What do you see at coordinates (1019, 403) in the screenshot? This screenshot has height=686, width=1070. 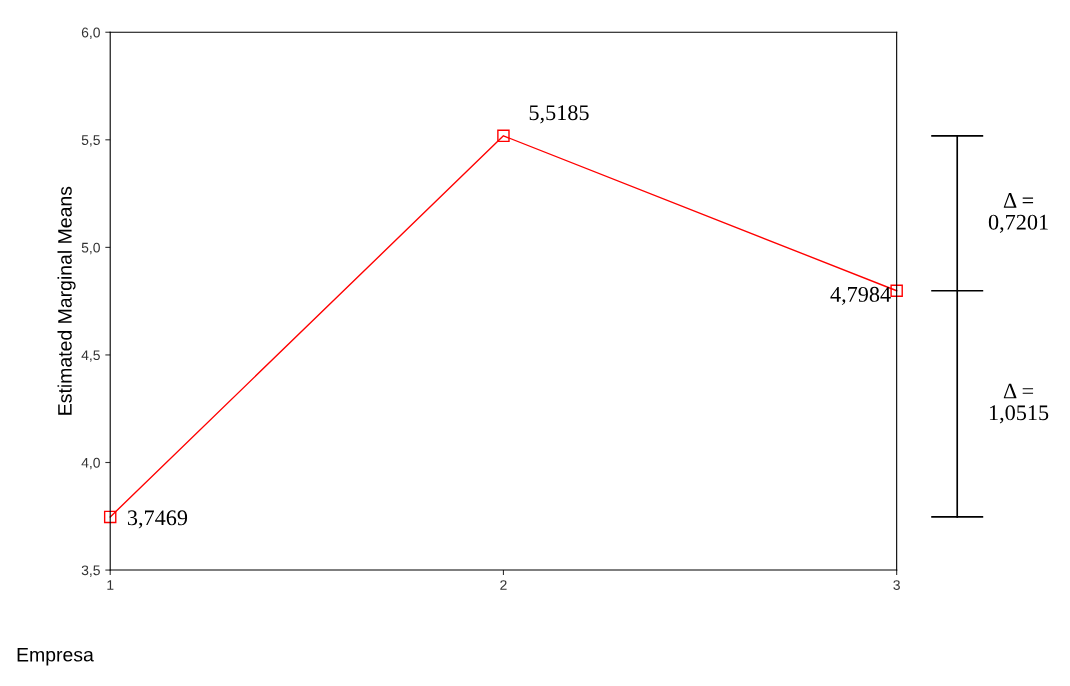 I see `text: Δ = 1,0515` at bounding box center [1019, 403].